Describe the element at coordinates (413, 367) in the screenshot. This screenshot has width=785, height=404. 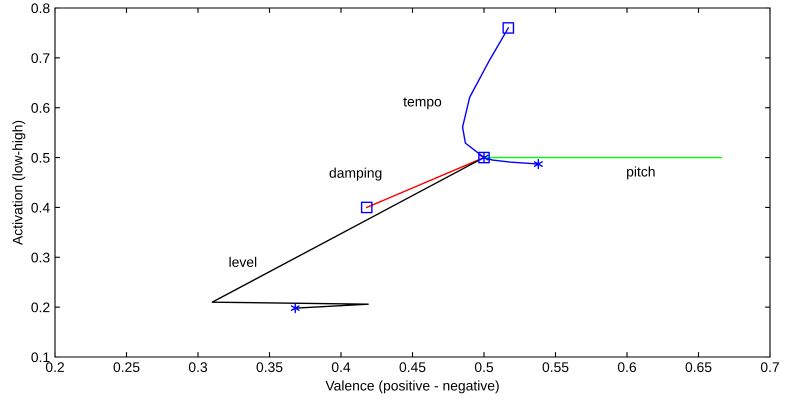
I see `x-tick-label: 0.45` at that location.